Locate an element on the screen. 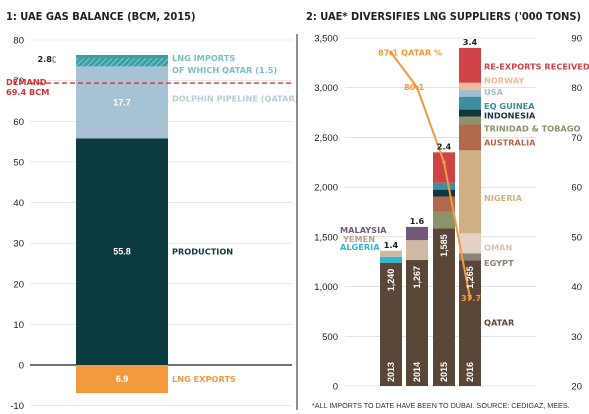 The width and height of the screenshot is (589, 414). series-label-eq-guinea: EQ GUINEA is located at coordinates (509, 106).